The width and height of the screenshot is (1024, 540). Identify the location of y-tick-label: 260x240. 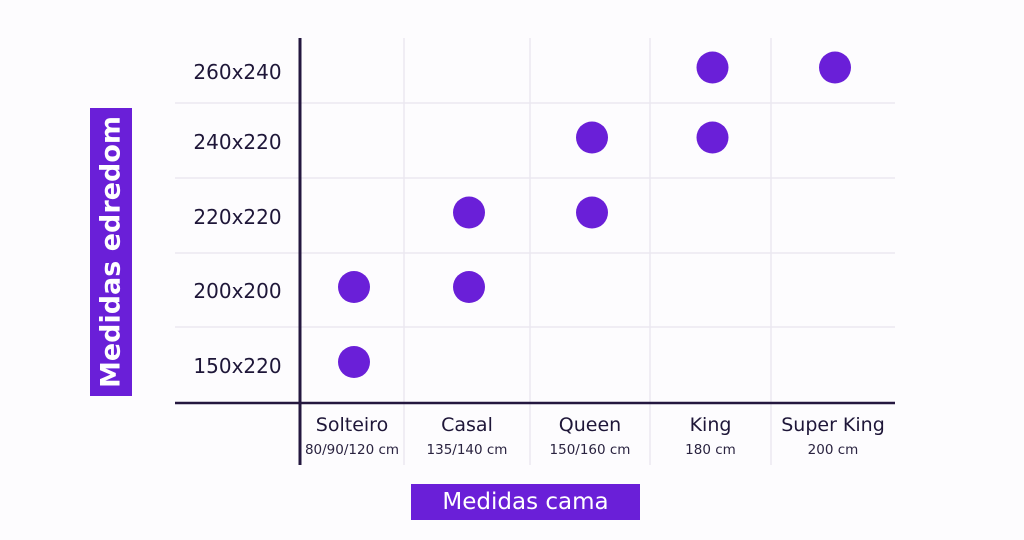
(237, 71).